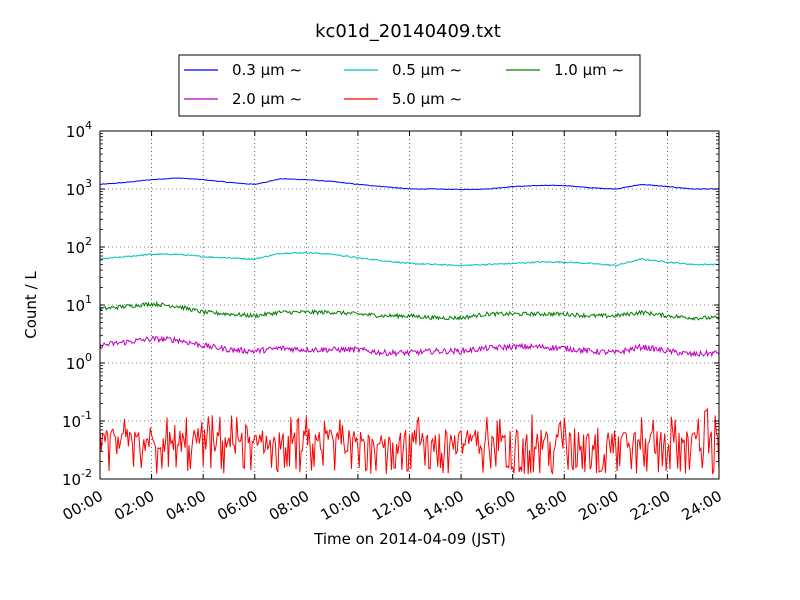  I want to click on legend-entry: 0.3 μm ∼, so click(267, 70).